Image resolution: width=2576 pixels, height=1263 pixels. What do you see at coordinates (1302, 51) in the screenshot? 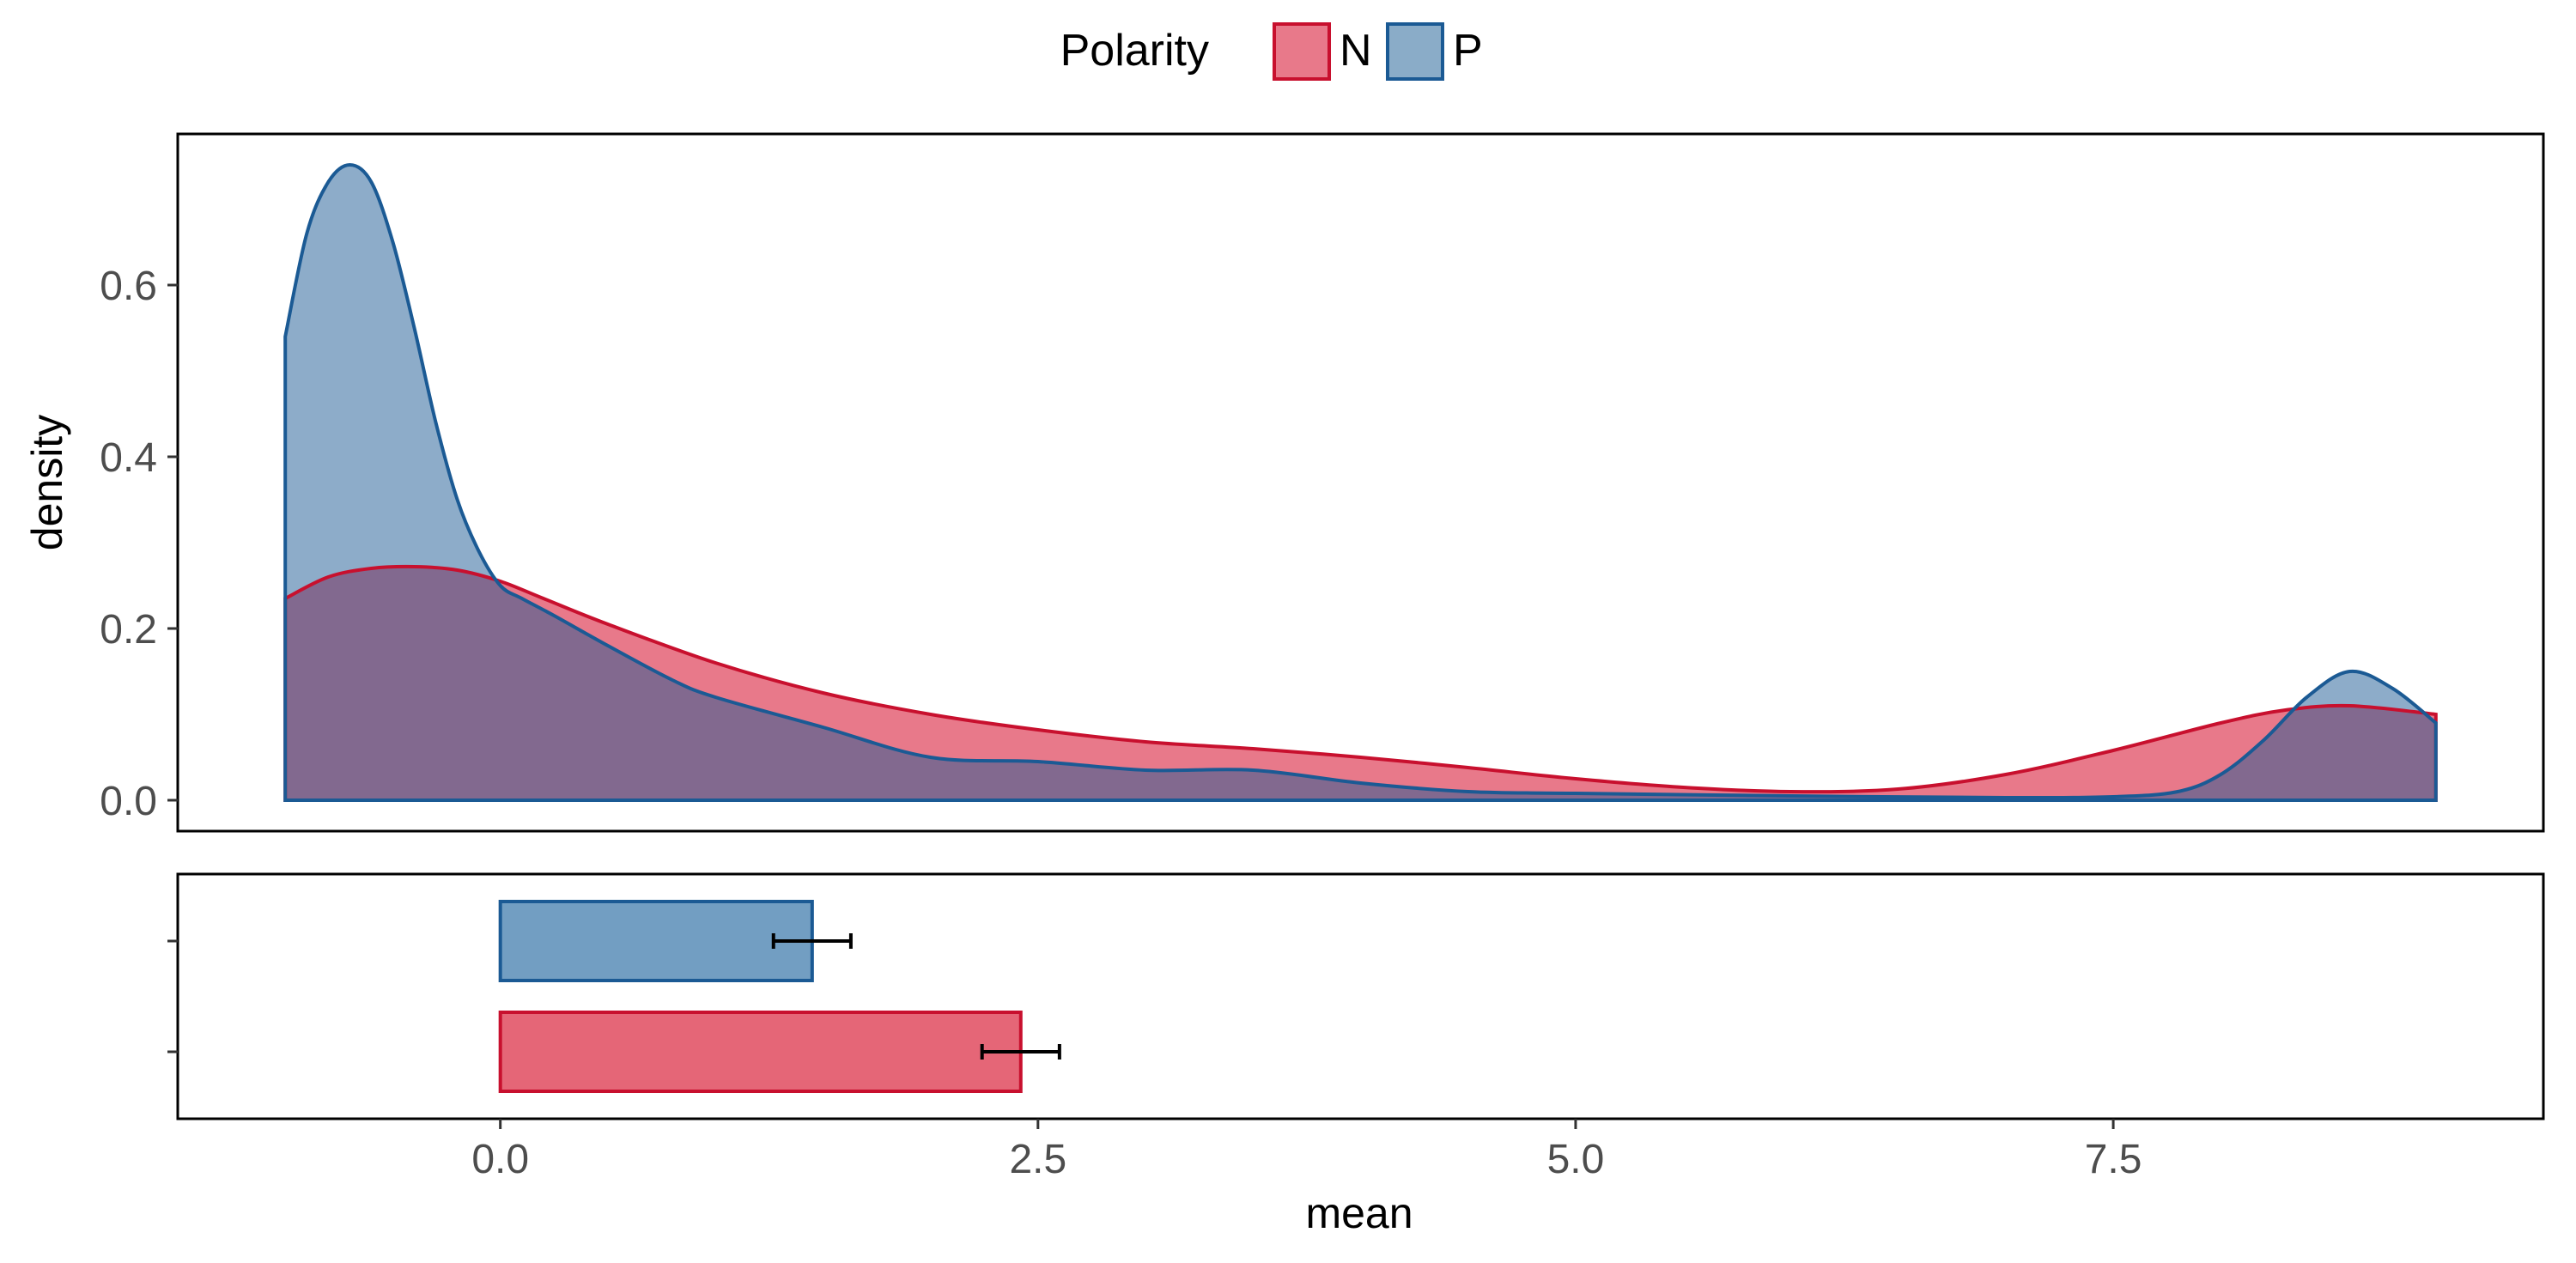
I see `legend-key-n` at bounding box center [1302, 51].